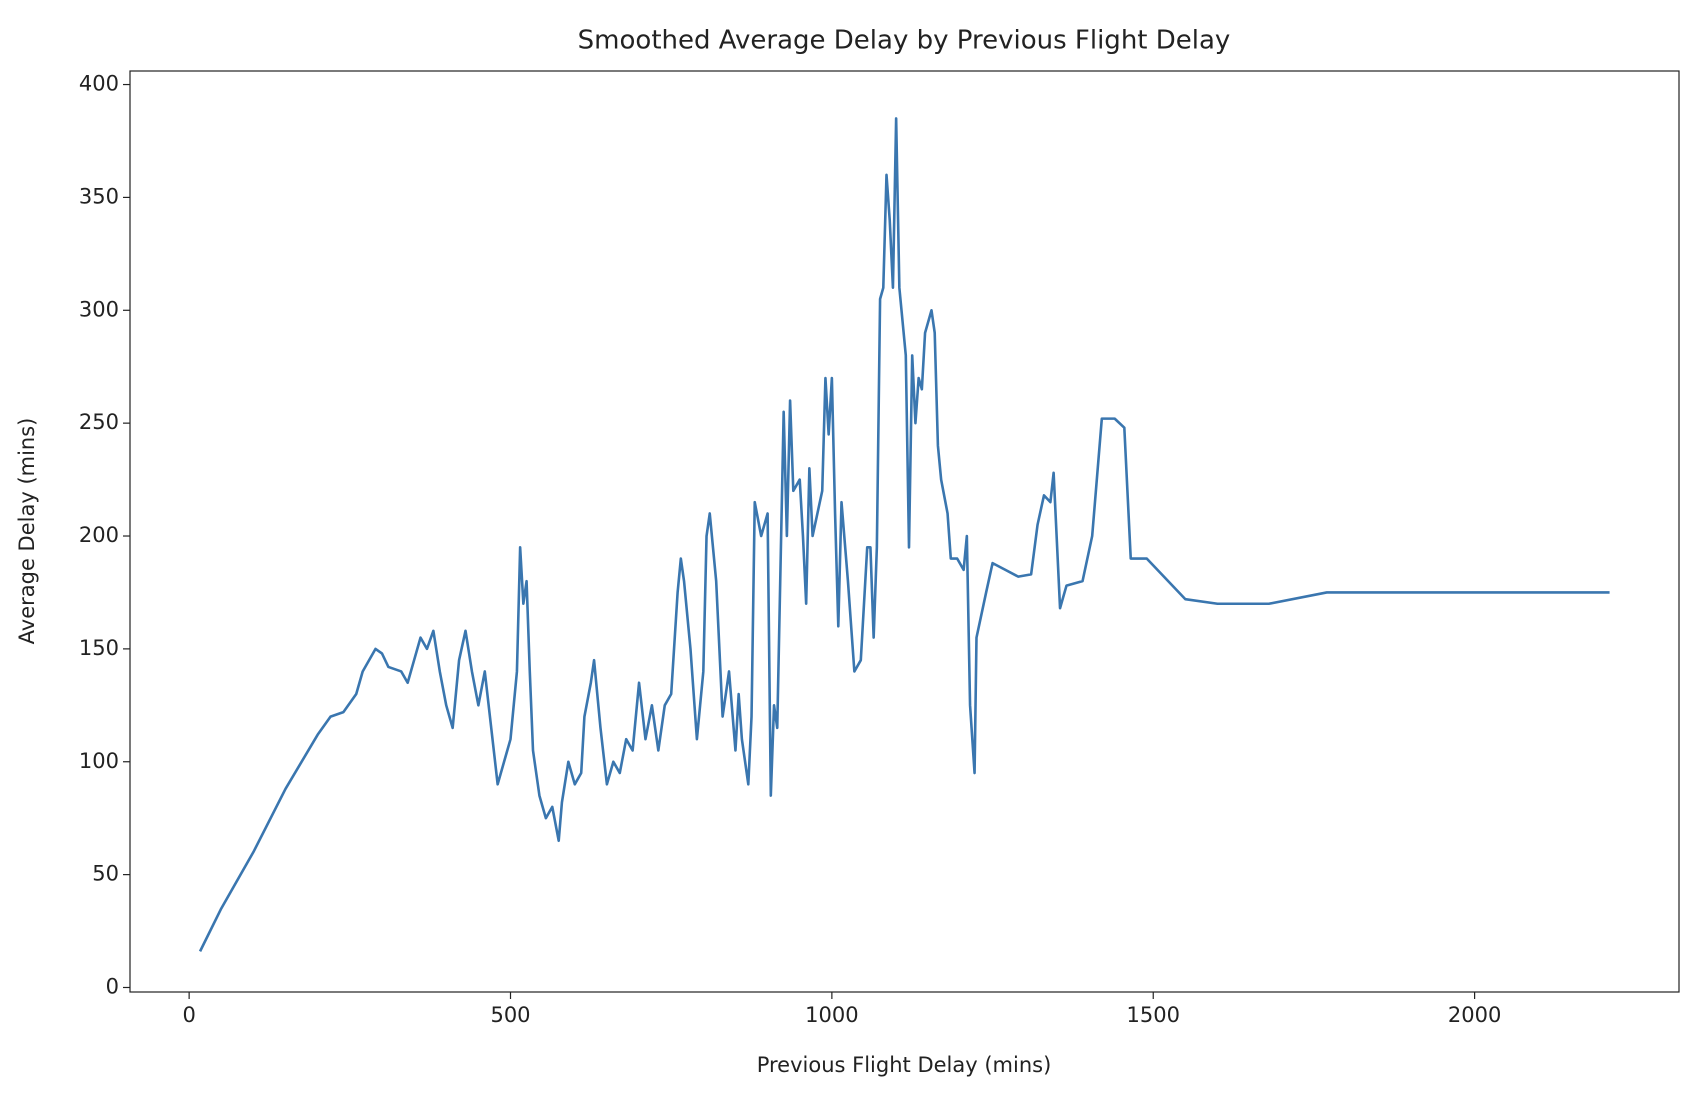 This screenshot has height=1098, width=1696. Describe the element at coordinates (105, 874) in the screenshot. I see `y-tick-label: 50` at that location.